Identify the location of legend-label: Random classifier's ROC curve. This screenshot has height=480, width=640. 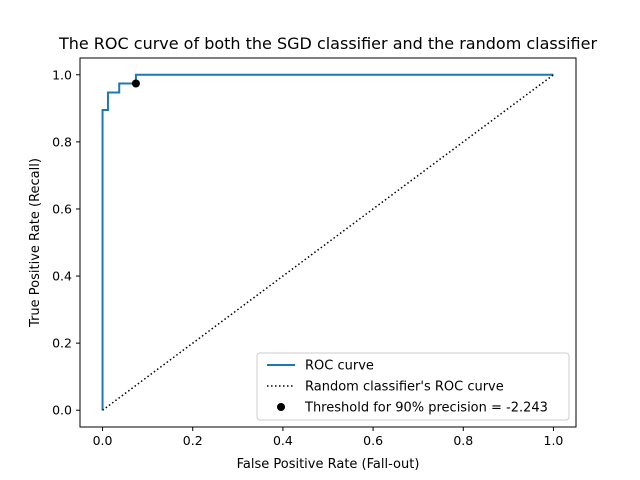
(404, 387).